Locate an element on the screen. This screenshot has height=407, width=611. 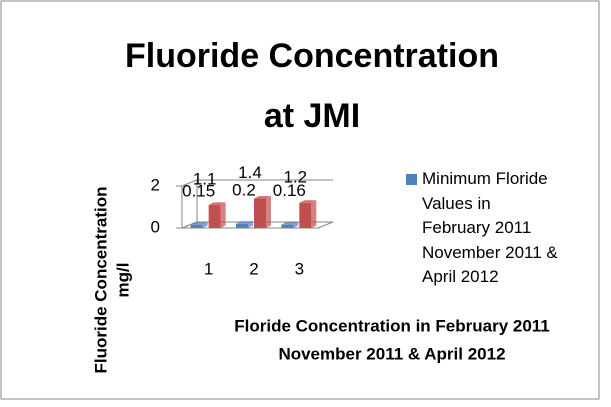
data-label: 0.15 is located at coordinates (198, 190).